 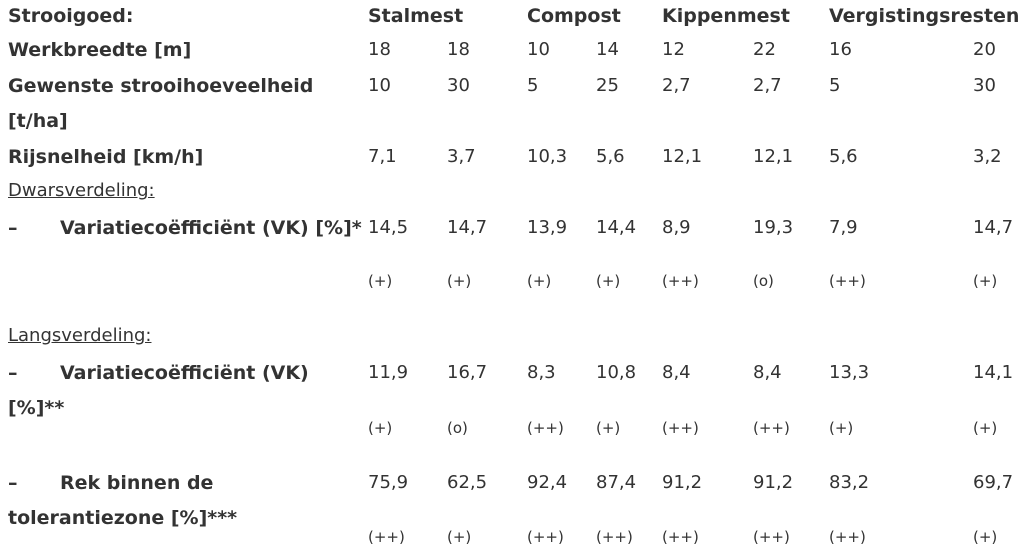 I want to click on cell-value: 12, so click(x=673, y=49).